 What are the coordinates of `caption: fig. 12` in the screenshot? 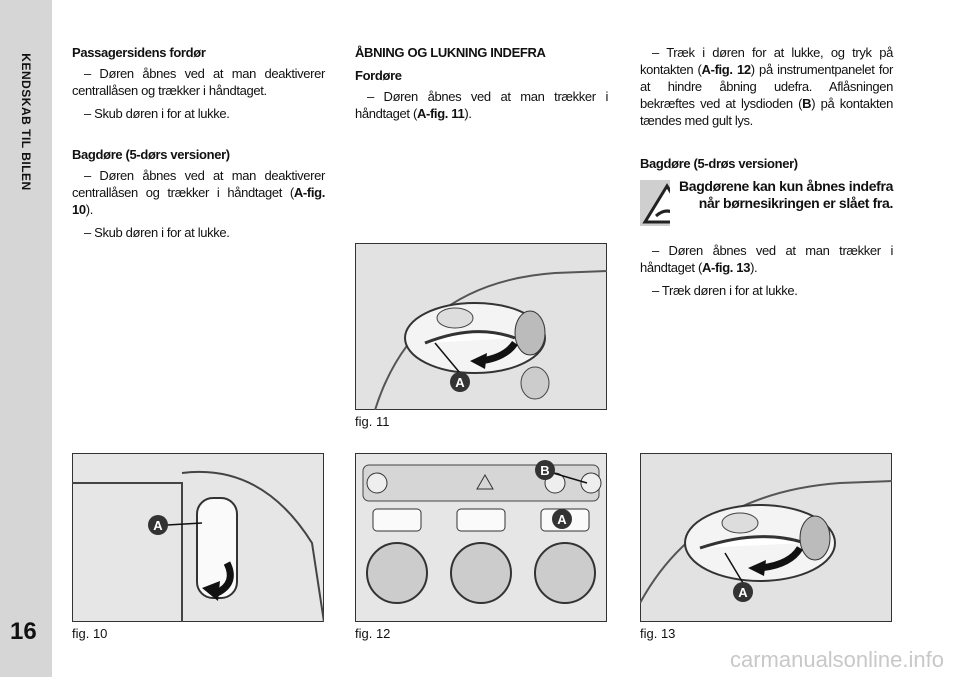 It's located at (373, 633).